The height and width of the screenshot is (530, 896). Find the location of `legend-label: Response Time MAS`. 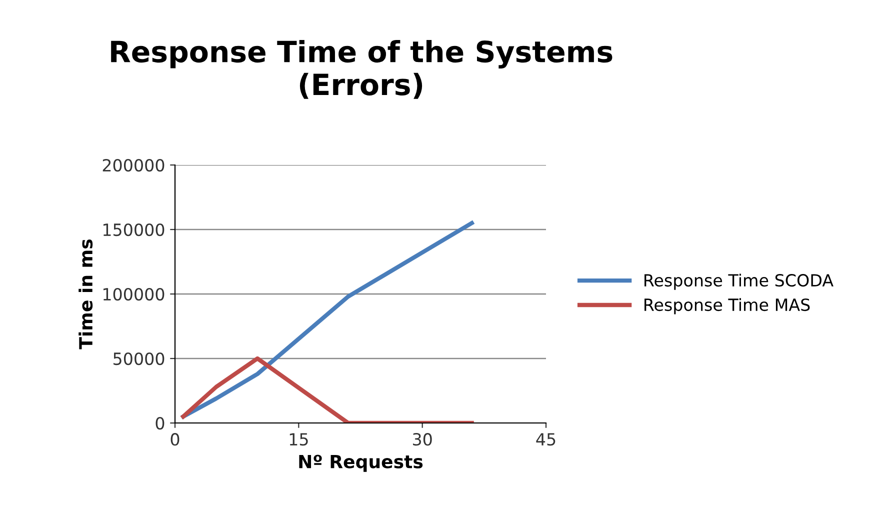

legend-label: Response Time MAS is located at coordinates (727, 306).